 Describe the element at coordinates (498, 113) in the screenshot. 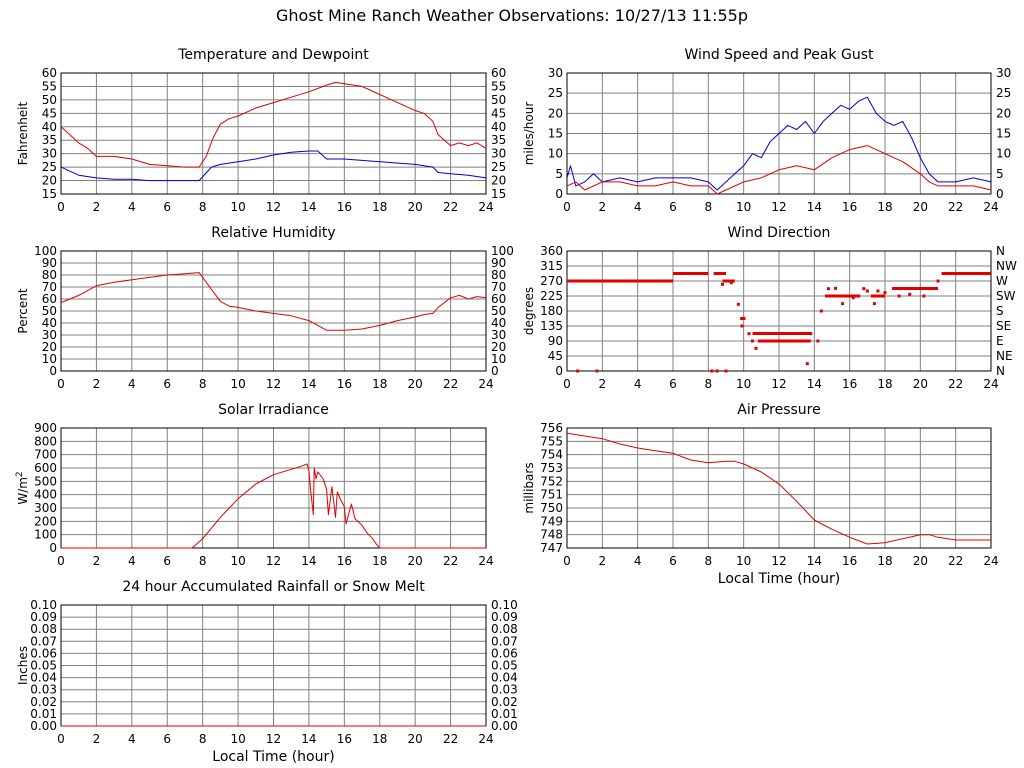

I see `right-tick-label: 45` at that location.